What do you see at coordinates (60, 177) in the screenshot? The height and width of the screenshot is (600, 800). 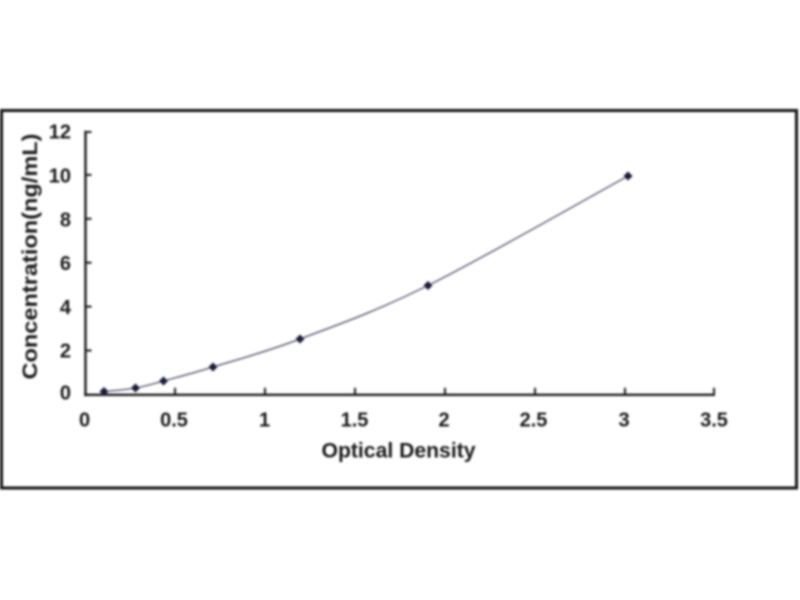 I see `svg-text: 10` at bounding box center [60, 177].